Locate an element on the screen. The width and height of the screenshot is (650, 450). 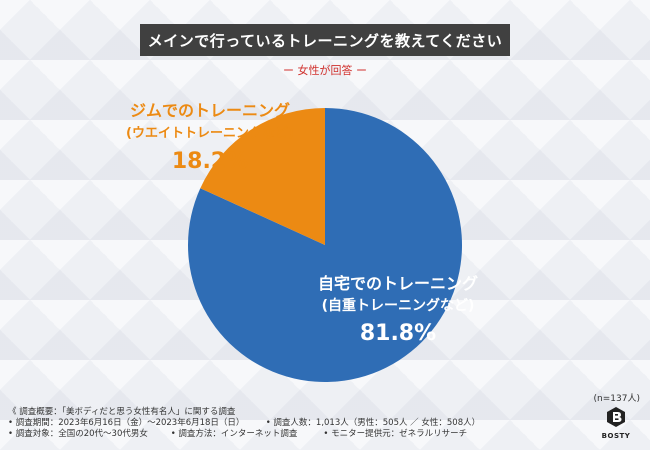
gym-slice-sublabel: (ウエイトトレーニングなど) is located at coordinates (210, 133).